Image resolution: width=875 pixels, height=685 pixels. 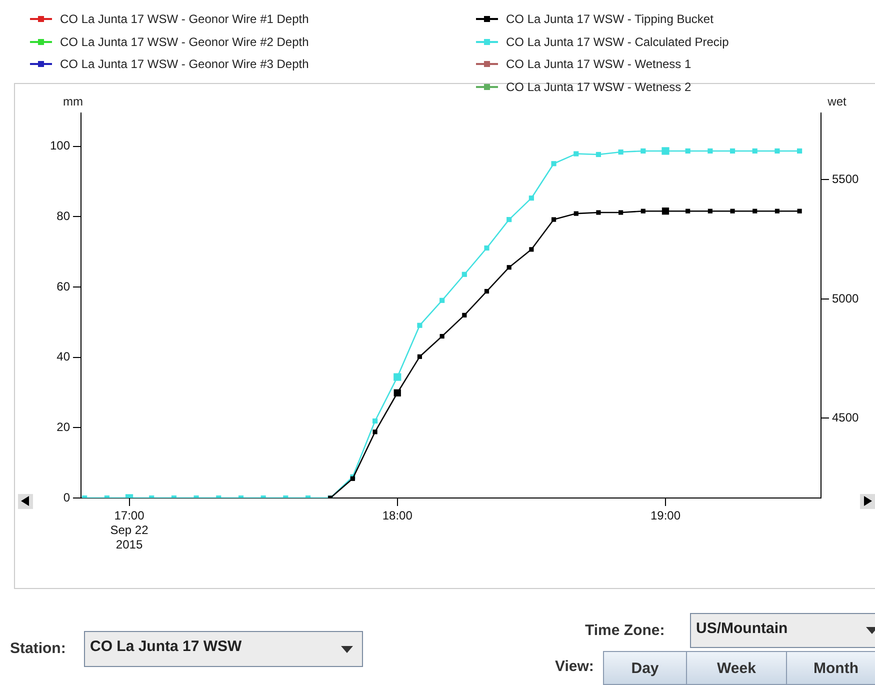 What do you see at coordinates (617, 41) in the screenshot?
I see `legend-label: CO La Junta 17 WSW - Calculated Precip` at bounding box center [617, 41].